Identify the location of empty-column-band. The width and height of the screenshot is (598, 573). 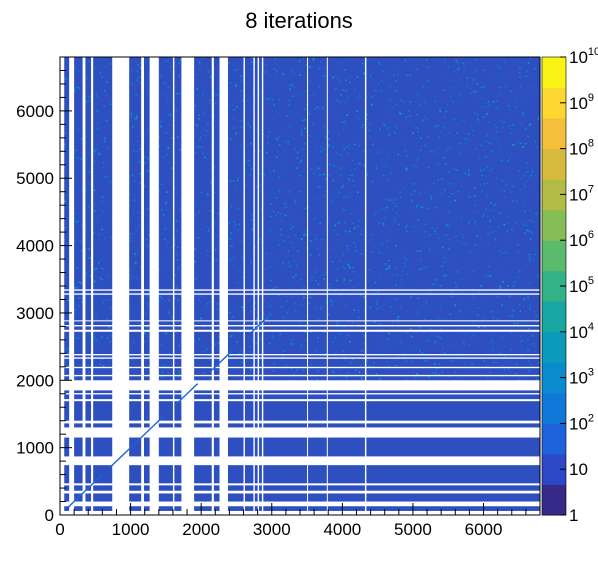
(308, 286).